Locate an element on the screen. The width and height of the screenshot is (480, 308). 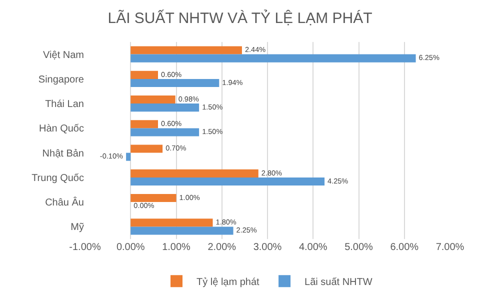
data-label: -0.10% is located at coordinates (112, 156).